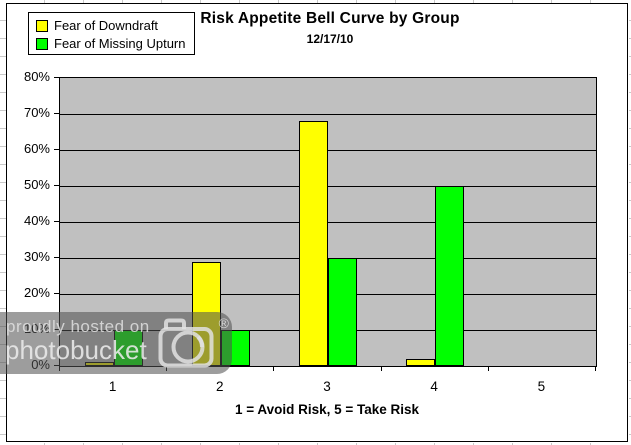  Describe the element at coordinates (36, 256) in the screenshot. I see `y-axis-tick-label: 30%` at that location.